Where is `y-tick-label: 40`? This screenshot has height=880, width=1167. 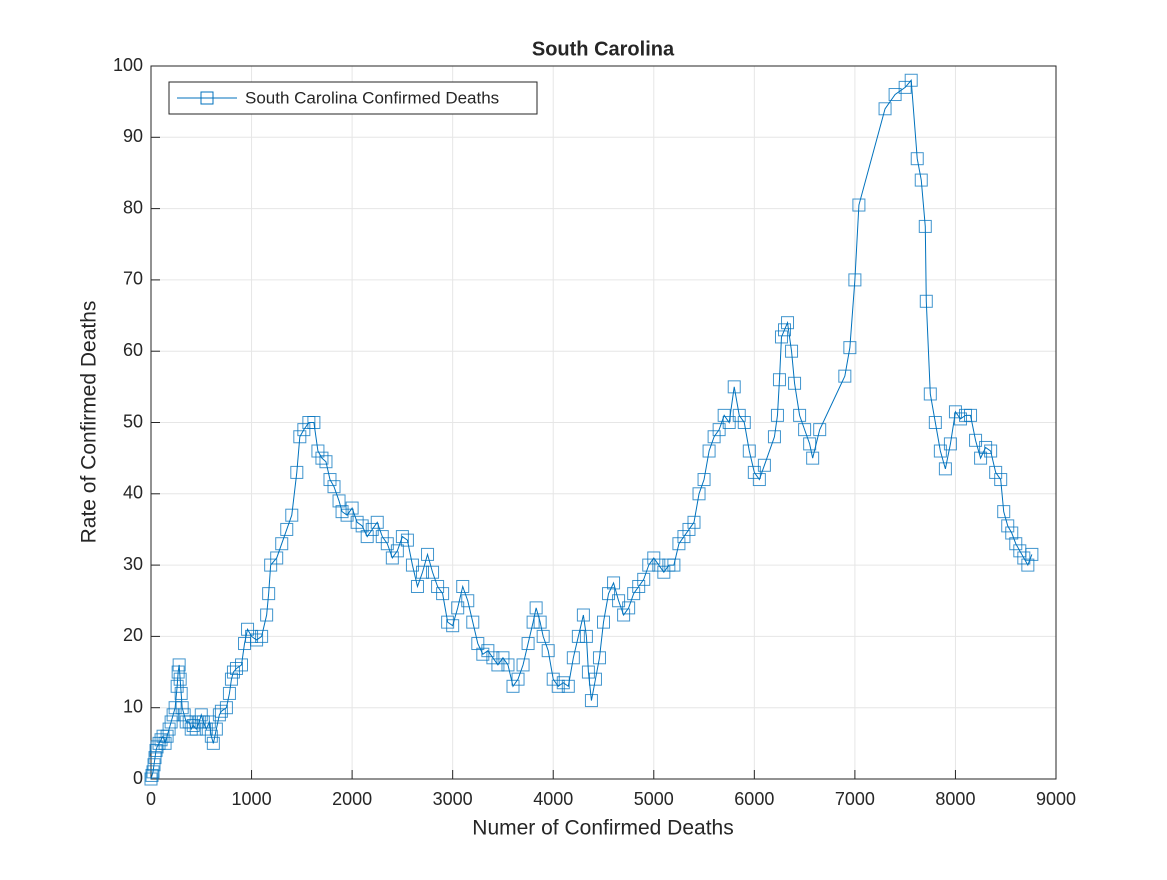 y-tick-label: 40 is located at coordinates (133, 493).